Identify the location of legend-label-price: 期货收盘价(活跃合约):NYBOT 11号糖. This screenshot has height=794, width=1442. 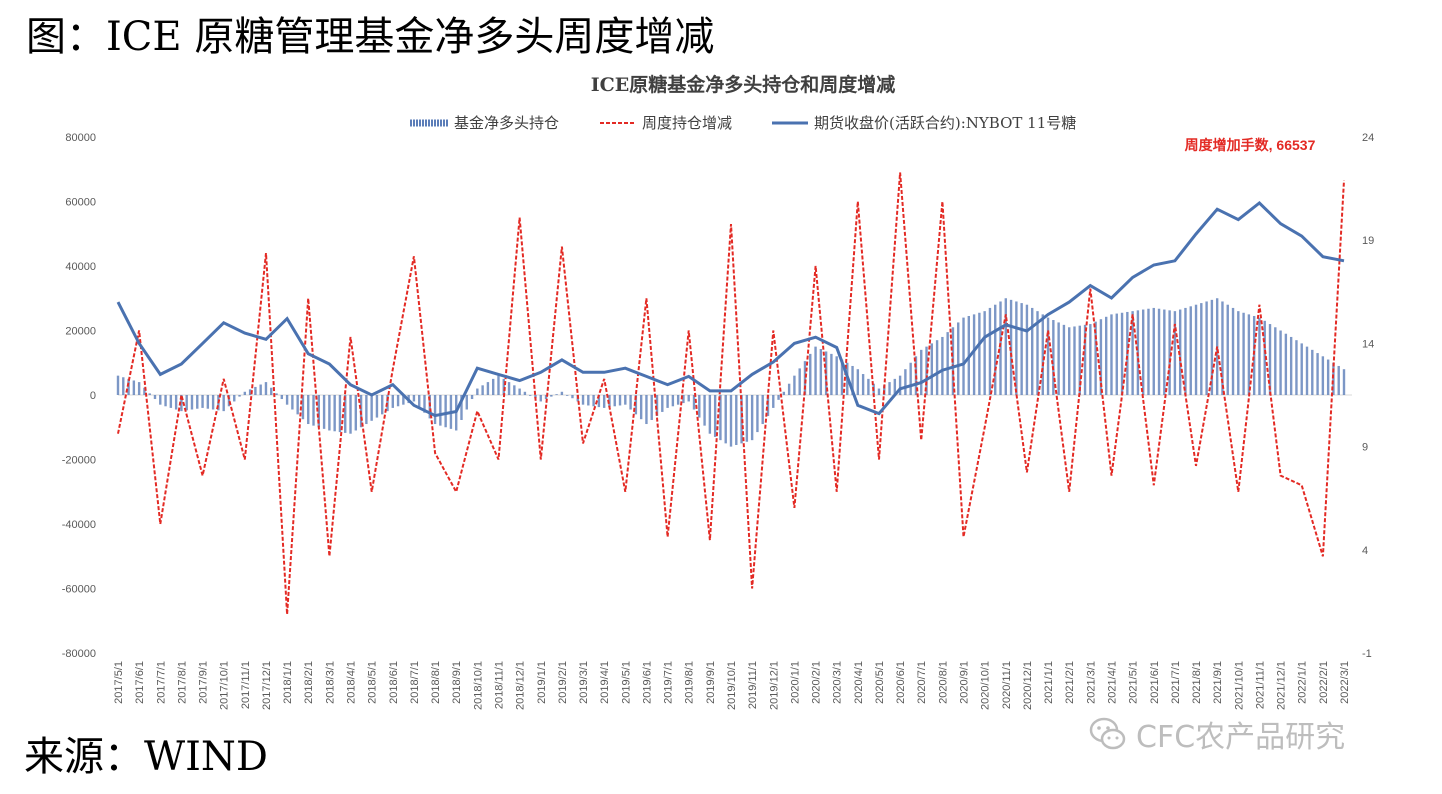
(945, 123).